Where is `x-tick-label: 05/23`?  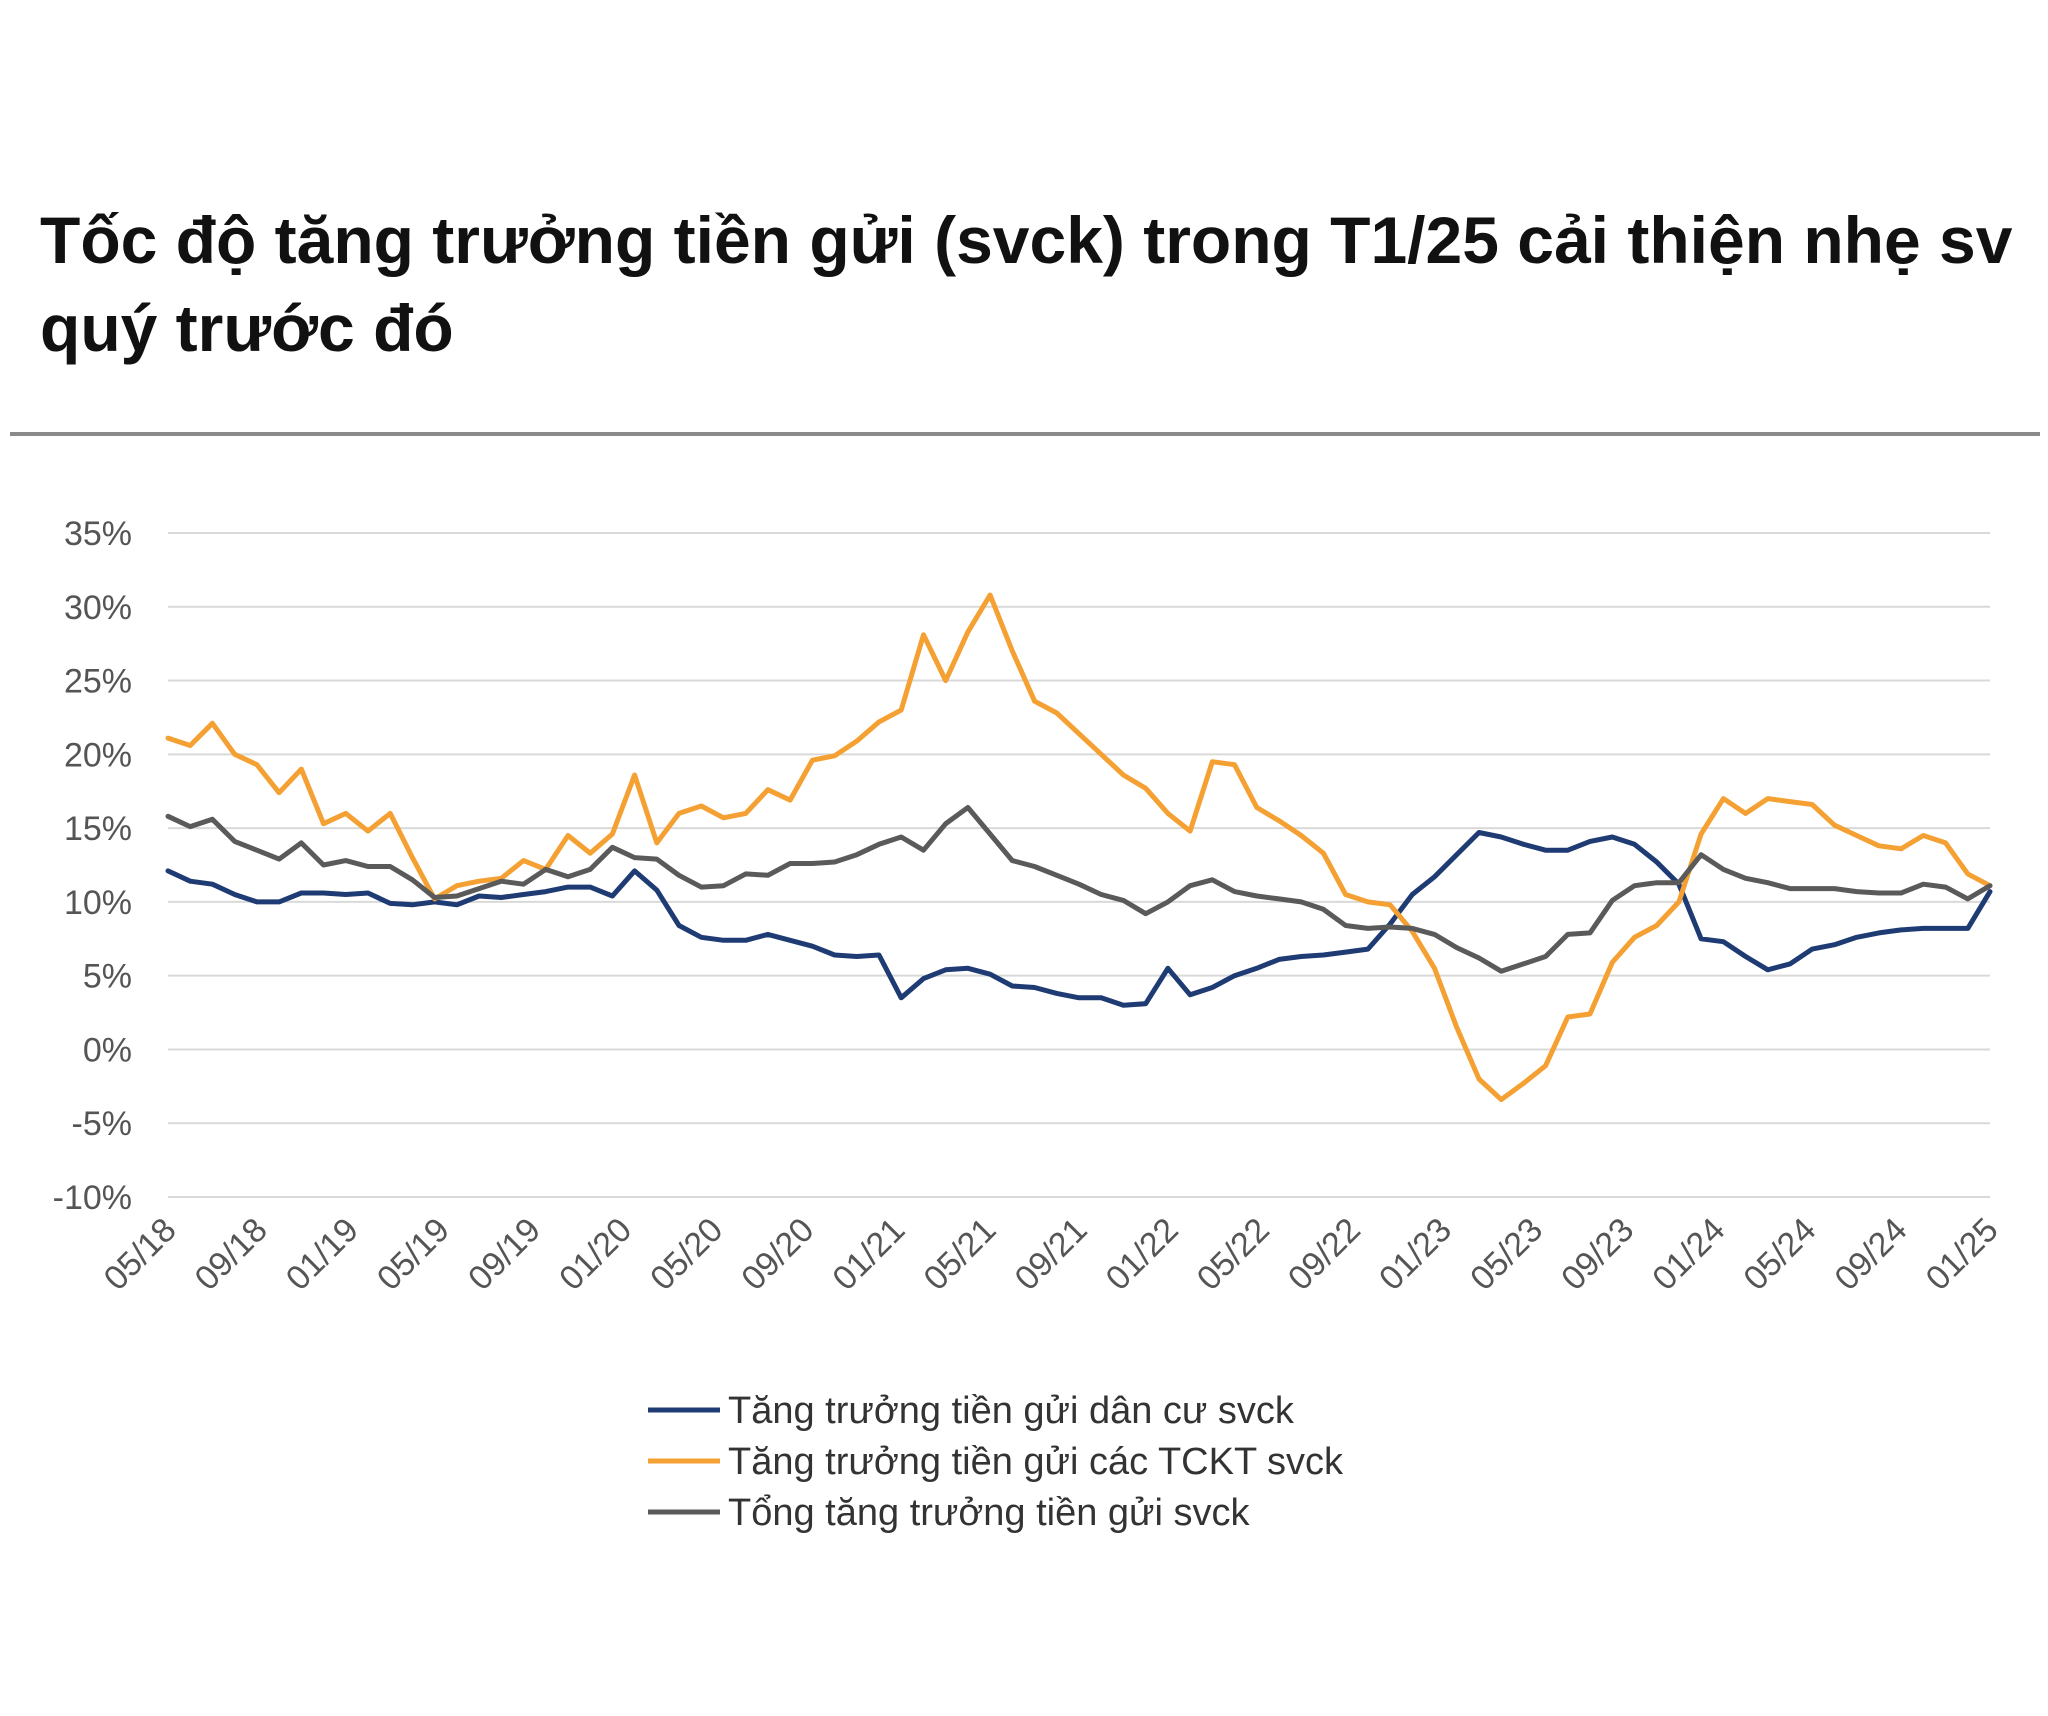 x-tick-label: 05/23 is located at coordinates (1506, 1254).